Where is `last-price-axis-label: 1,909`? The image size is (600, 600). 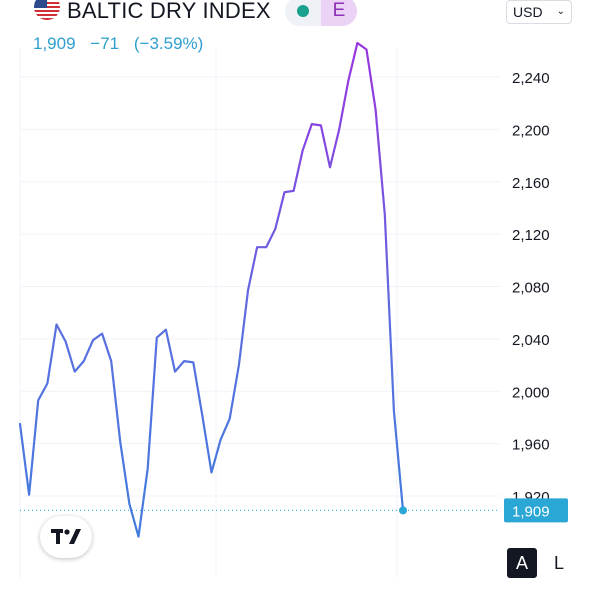 last-price-axis-label: 1,909 is located at coordinates (531, 511).